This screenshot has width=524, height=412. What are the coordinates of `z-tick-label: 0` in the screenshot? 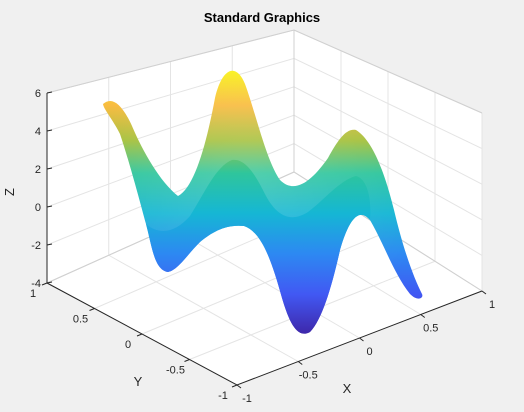 It's located at (38, 208).